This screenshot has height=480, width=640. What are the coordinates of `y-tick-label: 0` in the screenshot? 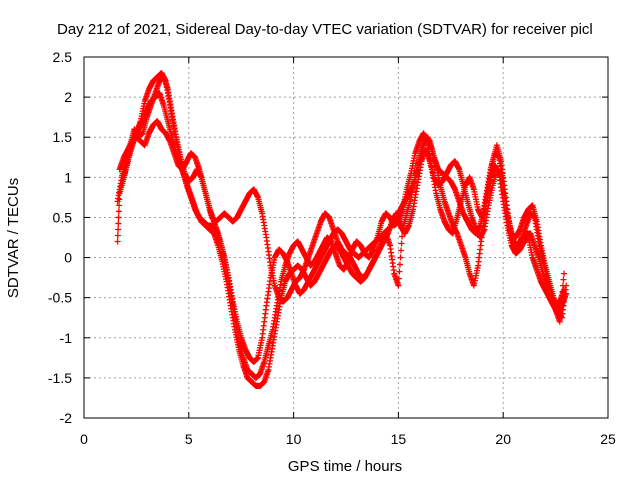 It's located at (68, 258).